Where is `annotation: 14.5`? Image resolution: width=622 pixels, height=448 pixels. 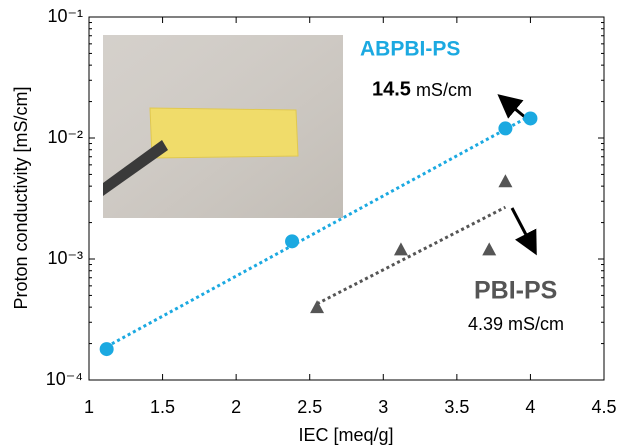 annotation: 14.5 is located at coordinates (391, 89).